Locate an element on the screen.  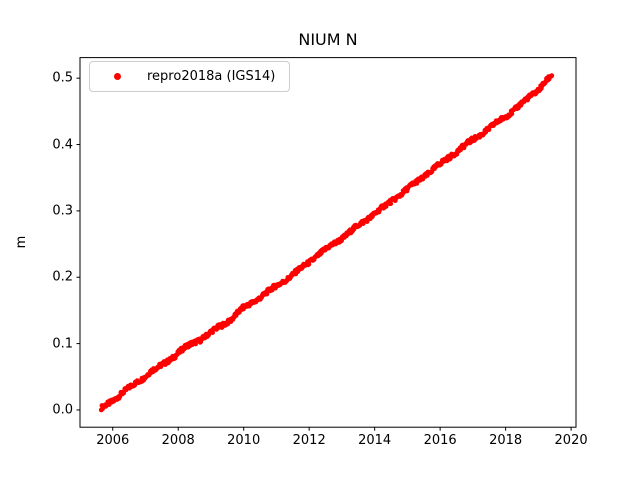
y-tick-label: 0.3 is located at coordinates (62, 211).